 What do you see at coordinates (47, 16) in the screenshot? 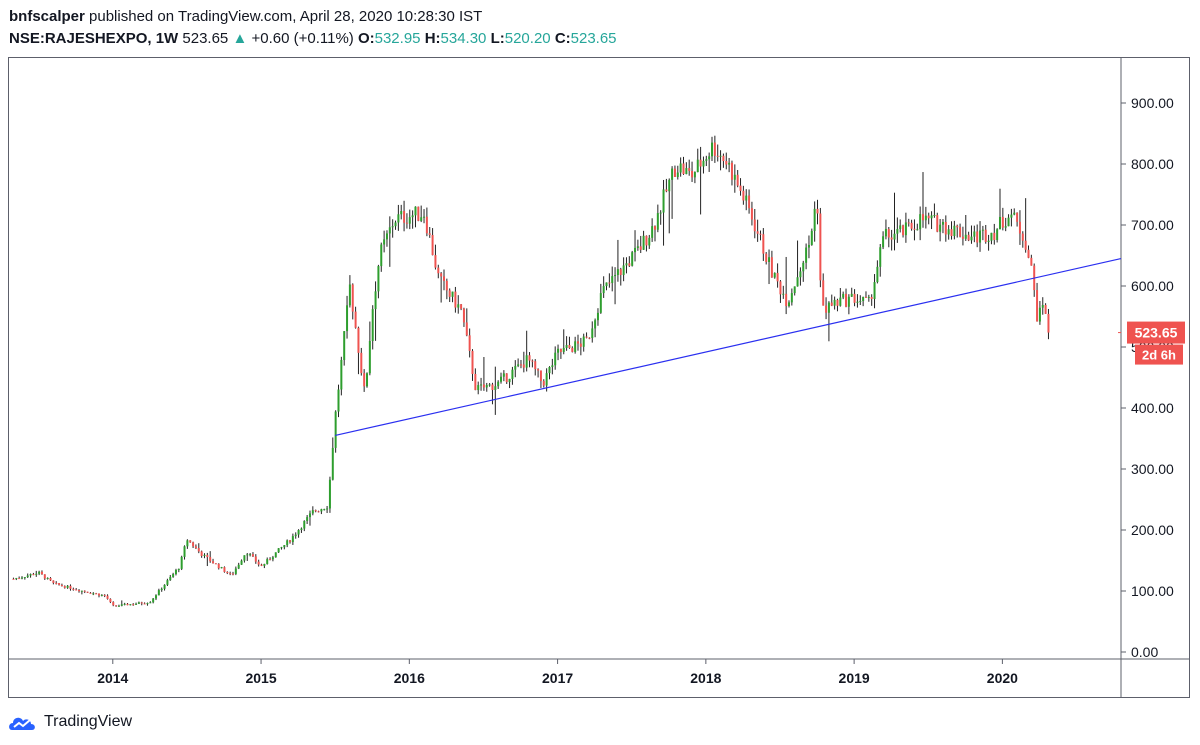
I see `author-name: bnfscalper` at bounding box center [47, 16].